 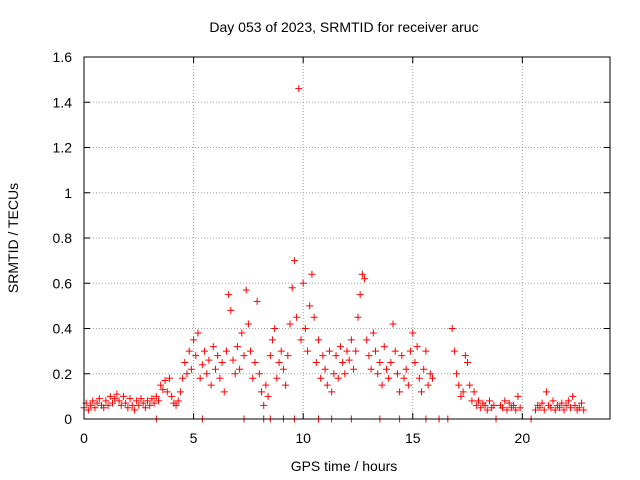 What do you see at coordinates (68, 419) in the screenshot?
I see `y-tick-label: 0` at bounding box center [68, 419].